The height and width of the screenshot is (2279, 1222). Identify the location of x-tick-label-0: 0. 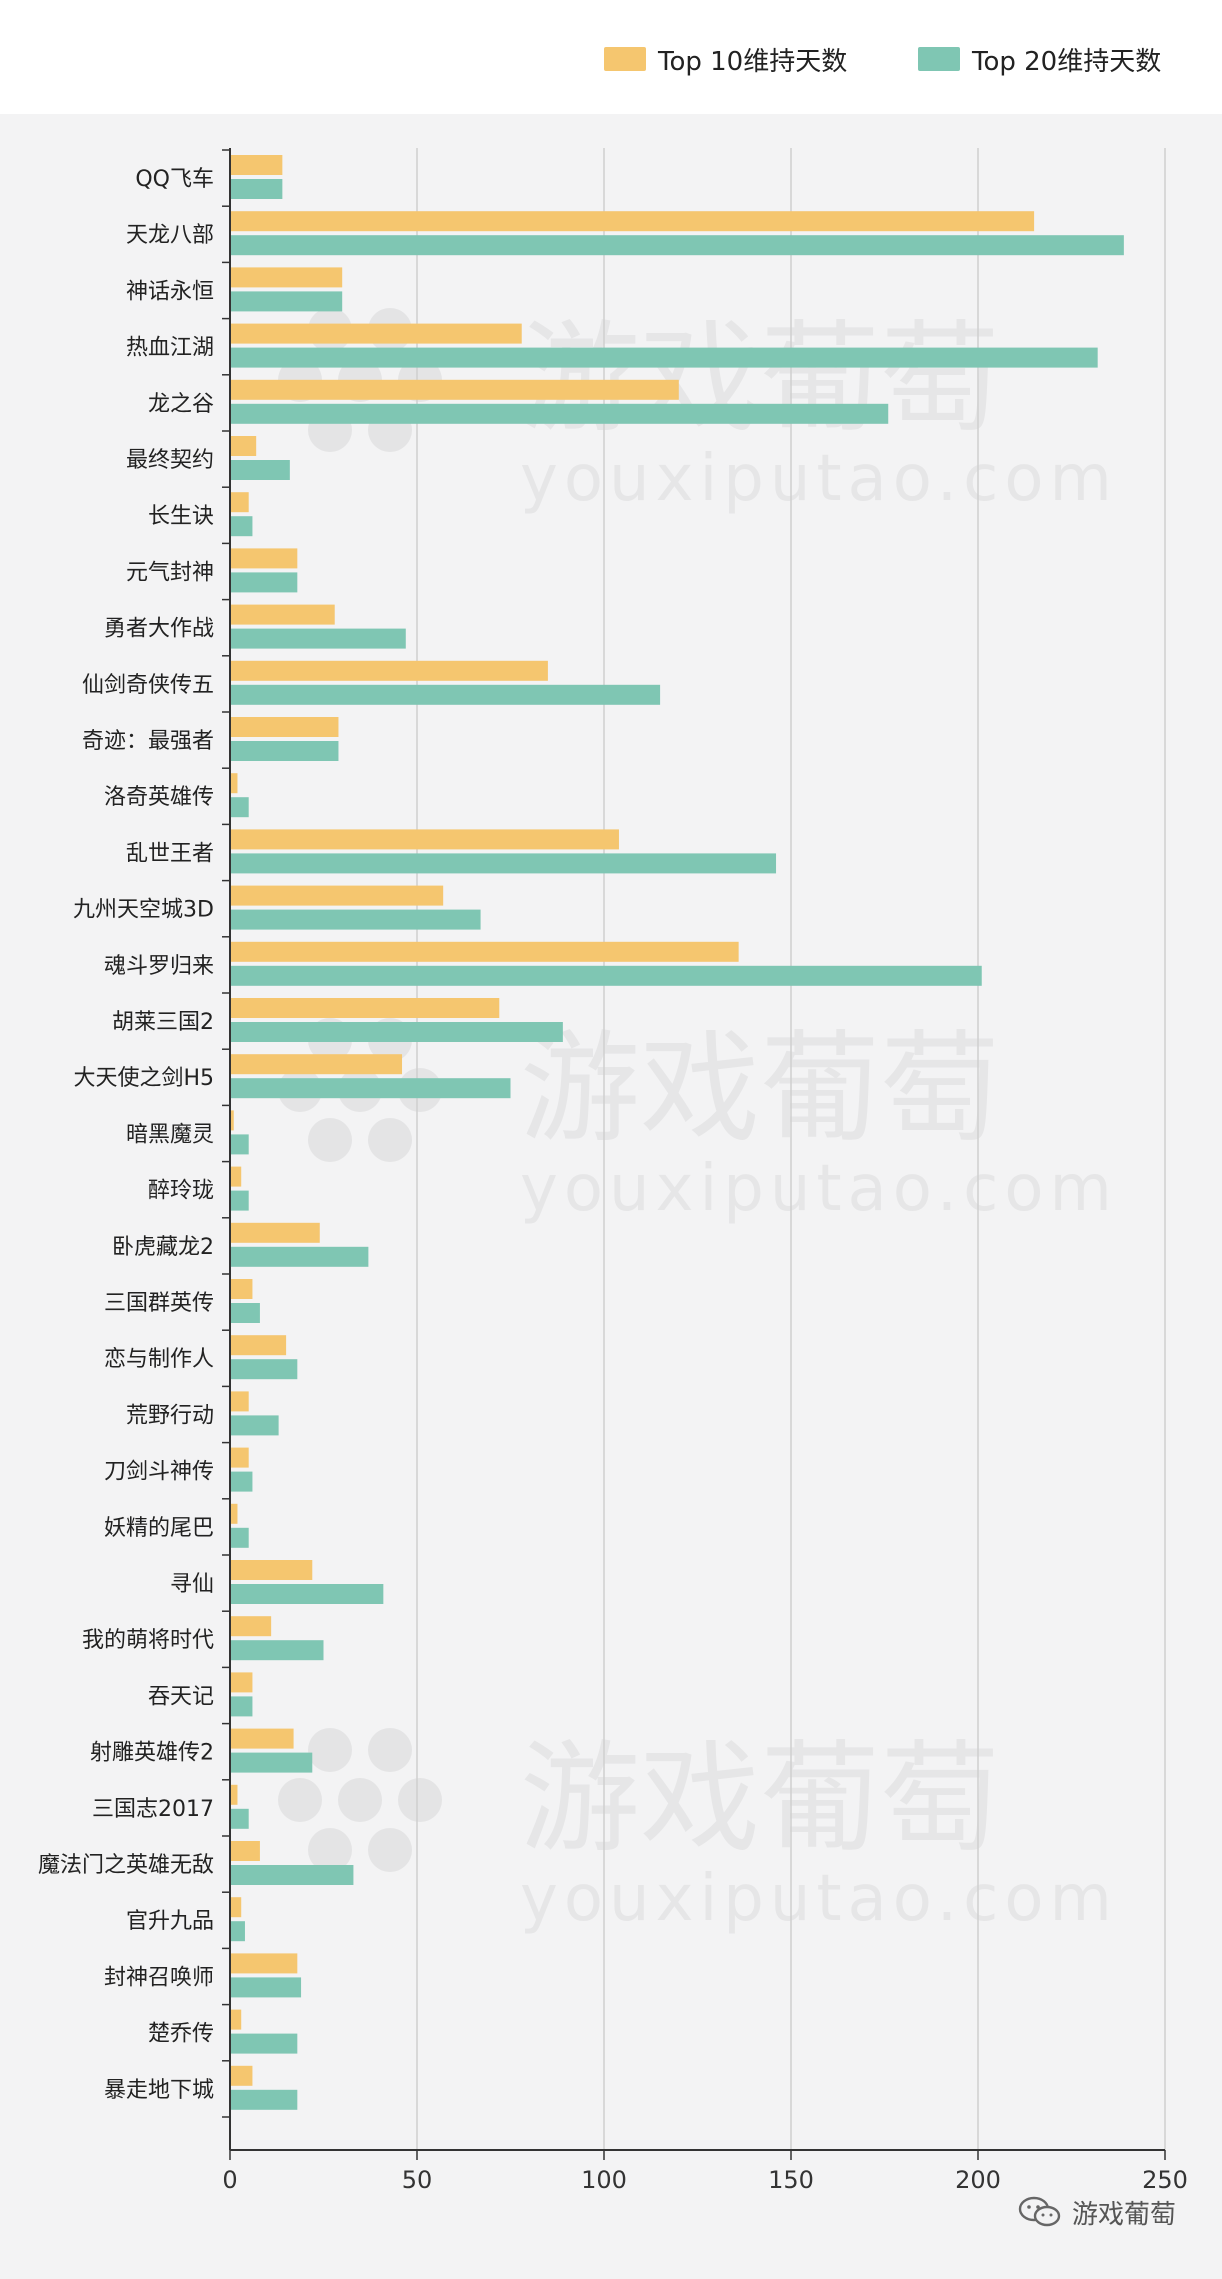
(229, 2180).